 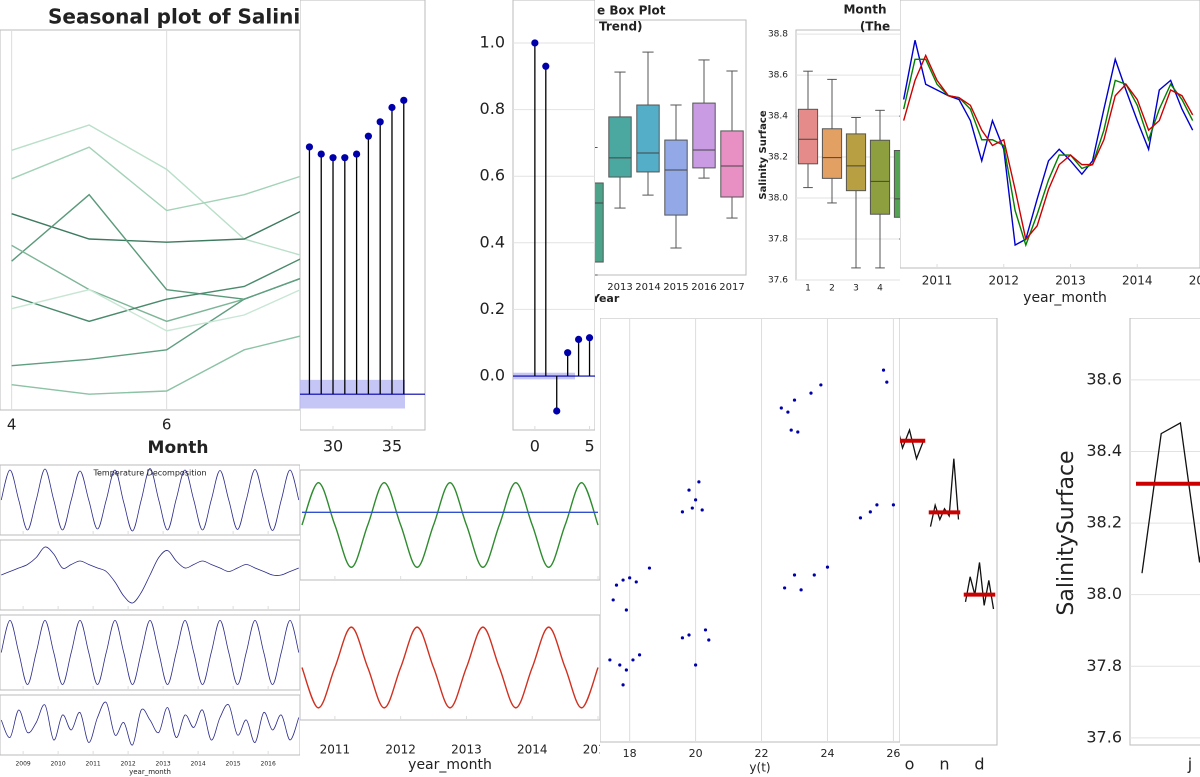 I want to click on x-tick-label: 2017, so click(x=731, y=287).